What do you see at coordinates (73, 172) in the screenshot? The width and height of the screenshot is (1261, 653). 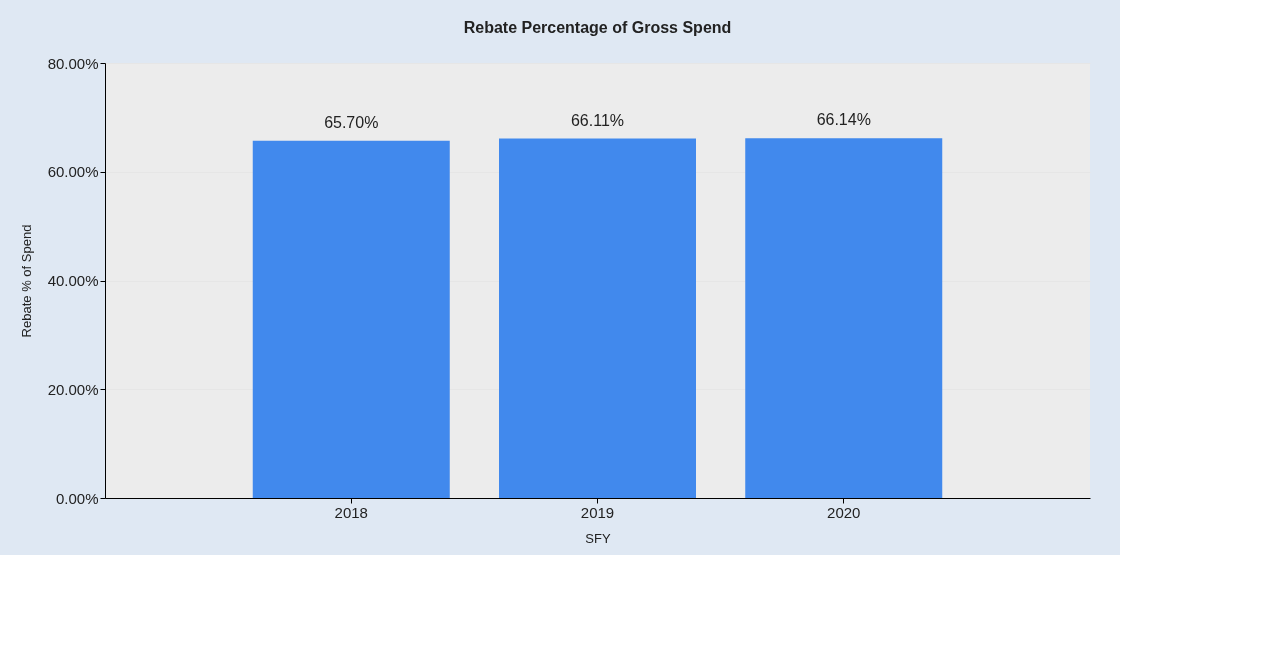 I see `y-tick-label: 60.00%` at bounding box center [73, 172].